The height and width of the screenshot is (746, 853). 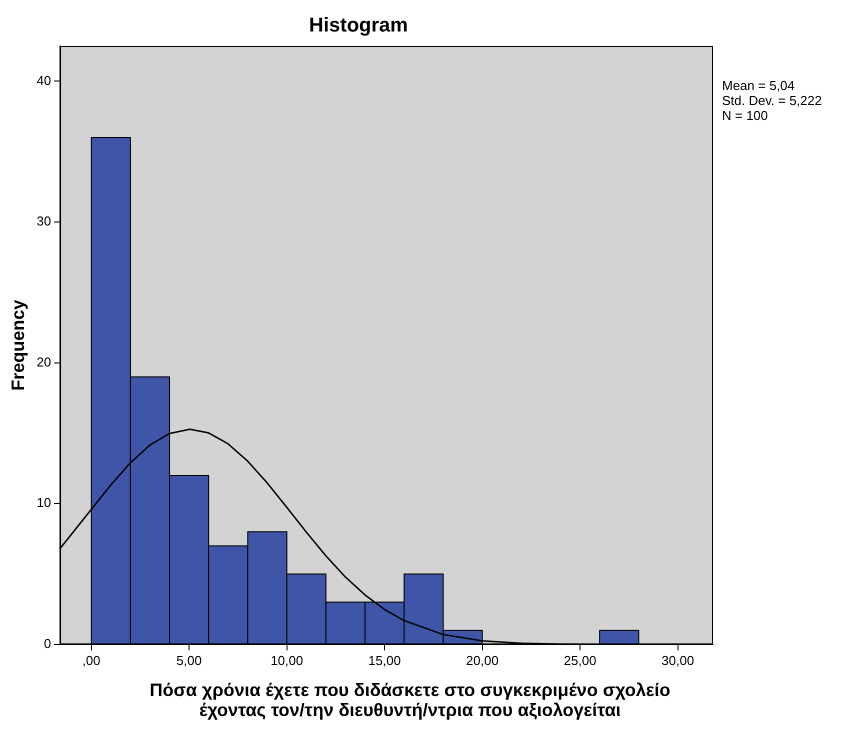 I want to click on text: Std. Dev. = 5,222, so click(x=772, y=100).